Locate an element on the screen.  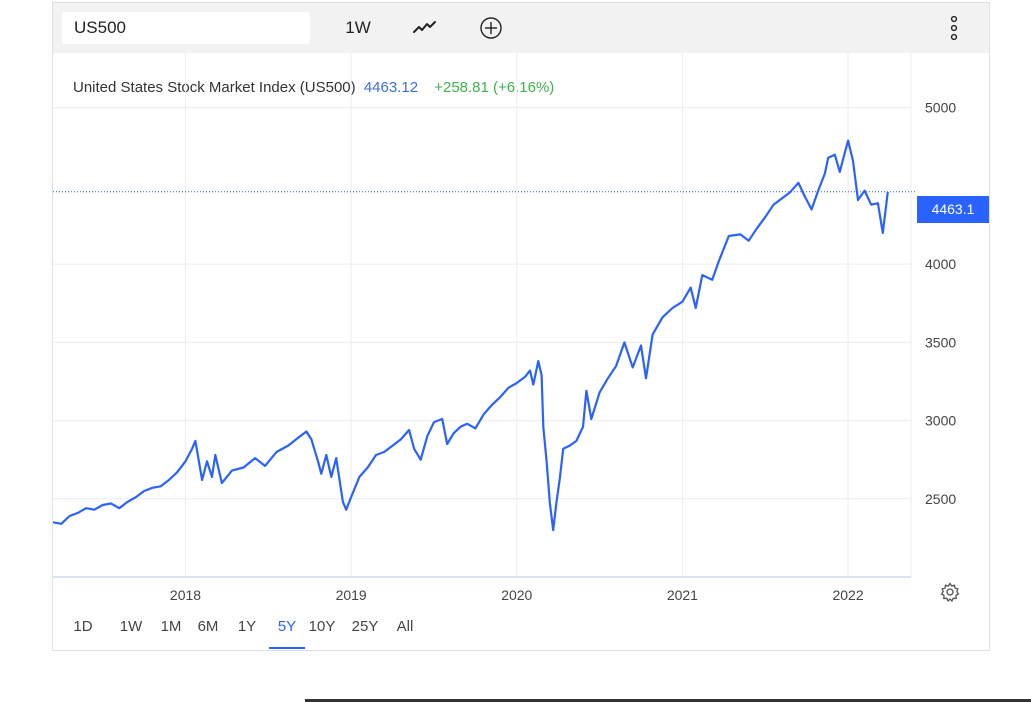
y-tick-label: 4000 is located at coordinates (940, 264).